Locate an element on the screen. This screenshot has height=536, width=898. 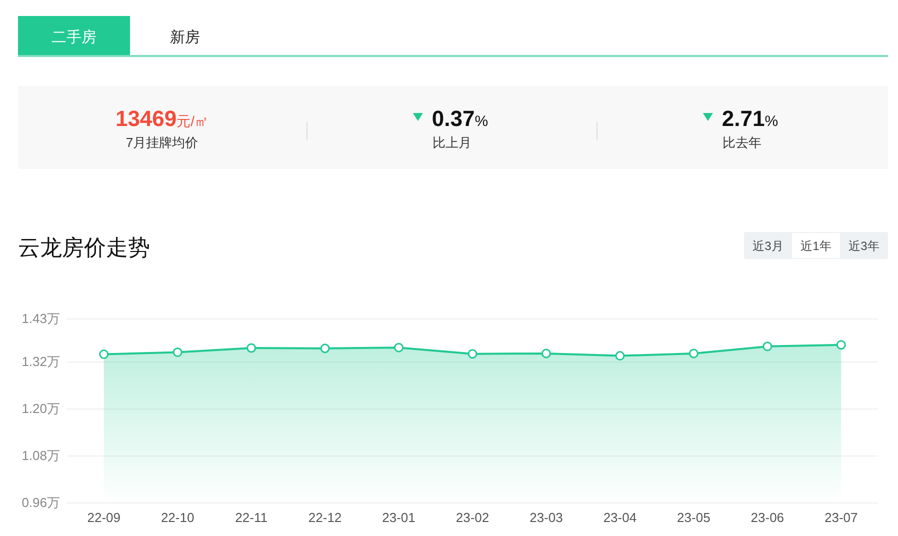
text: 新房 is located at coordinates (185, 37).